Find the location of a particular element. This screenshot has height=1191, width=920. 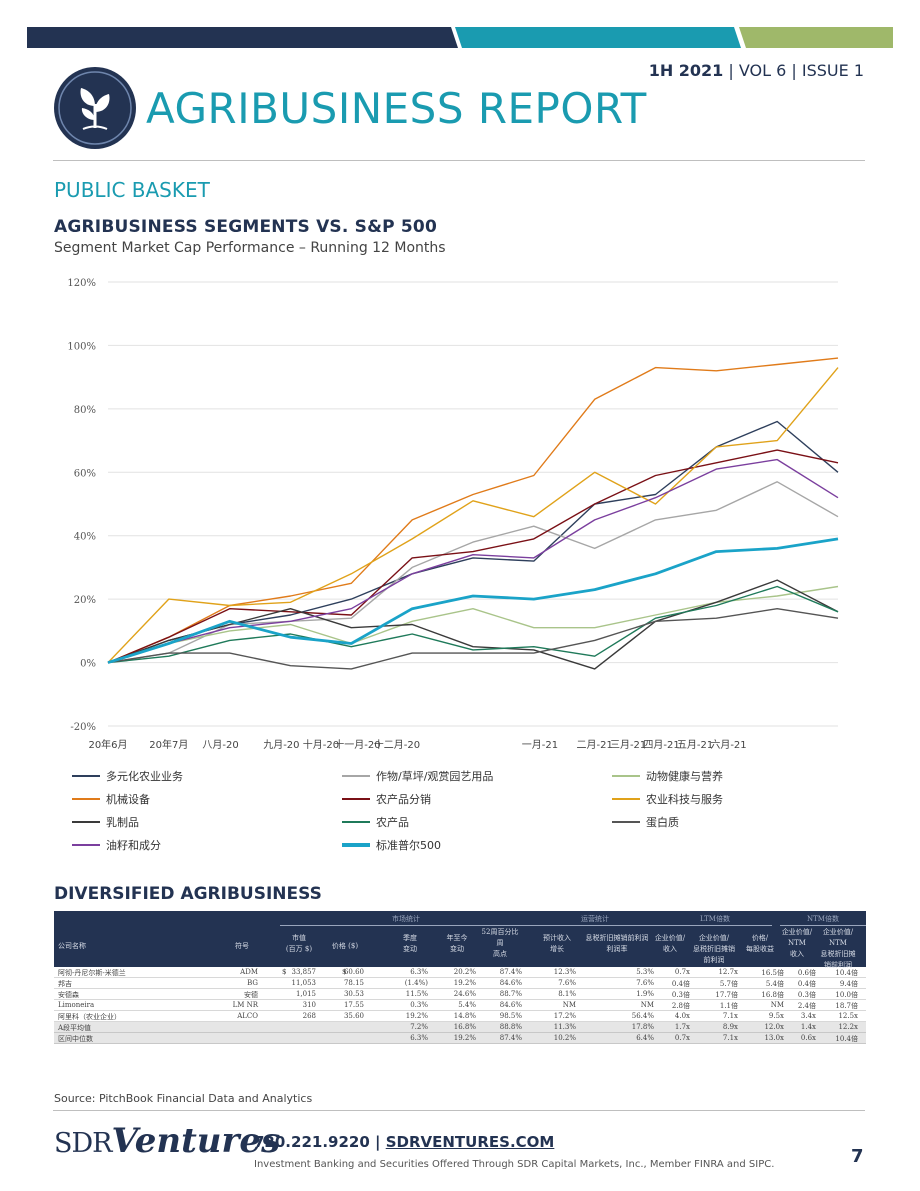

y-tick-label: 0% is located at coordinates (88, 664).